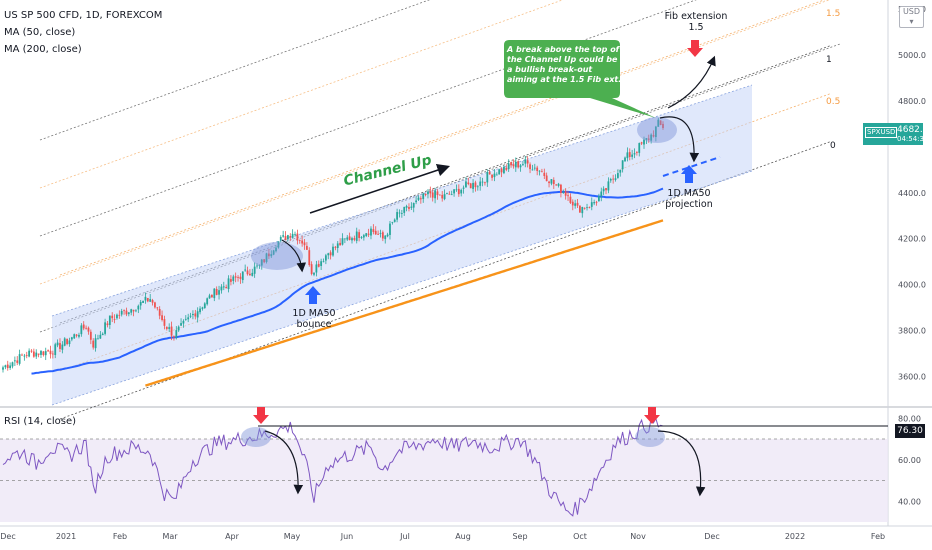 Image resolution: width=932 pixels, height=550 pixels. What do you see at coordinates (580, 79) in the screenshot?
I see `callout-bubble` at bounding box center [580, 79].